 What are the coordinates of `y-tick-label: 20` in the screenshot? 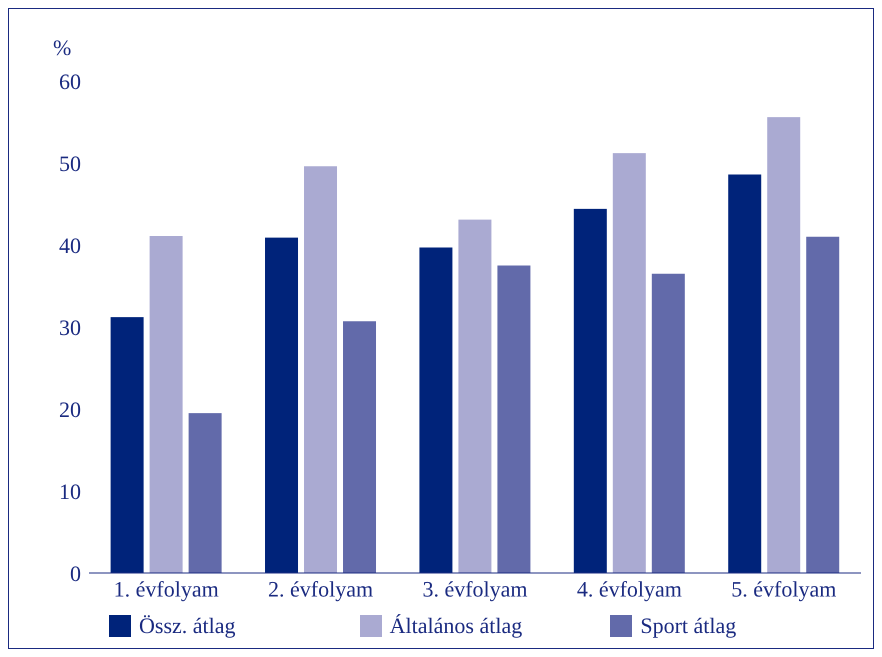 It's located at (70, 409).